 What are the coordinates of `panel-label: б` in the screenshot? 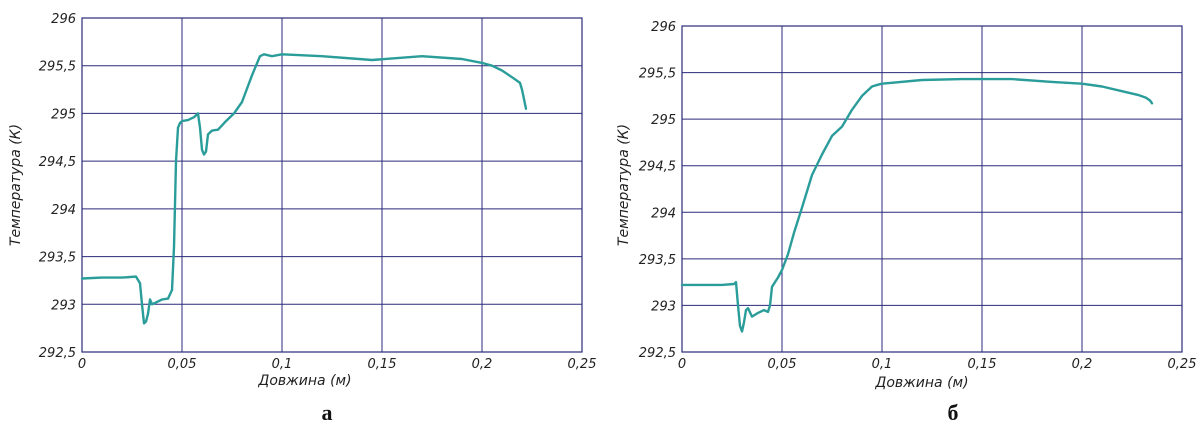 It's located at (953, 412).